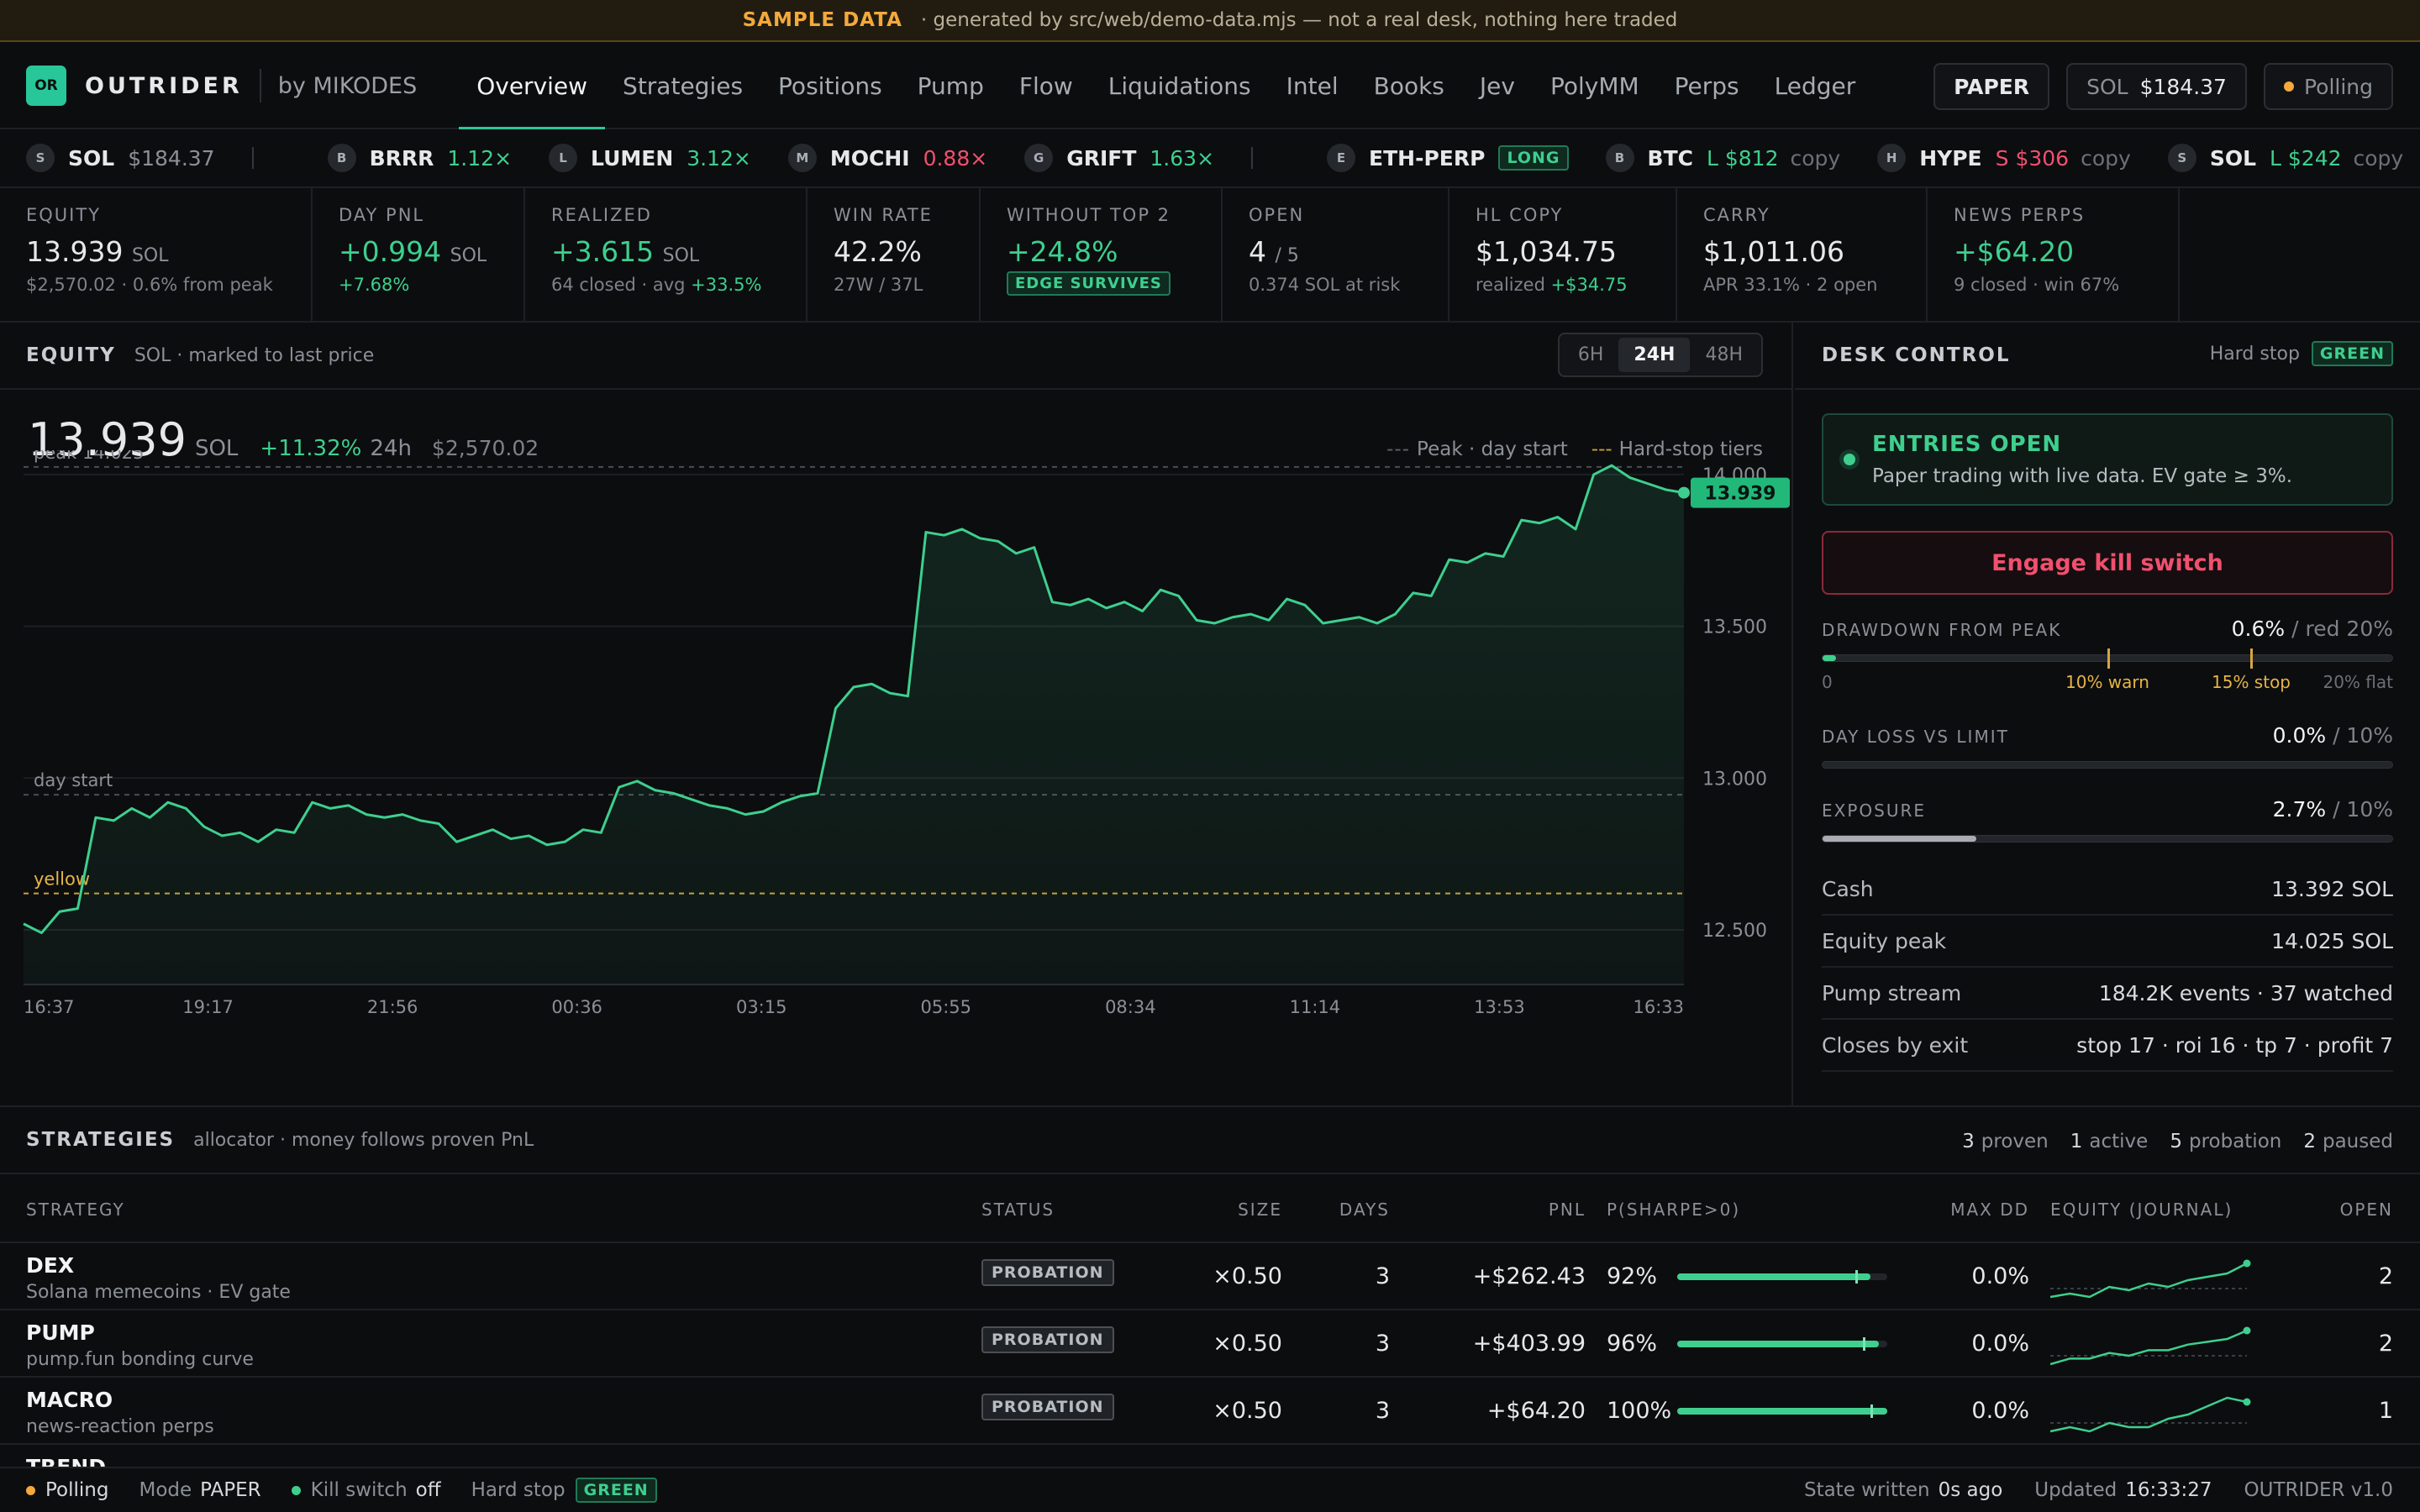 Image resolution: width=2420 pixels, height=1512 pixels. Describe the element at coordinates (1045, 85) in the screenshot. I see `tab-flow: Flow` at that location.